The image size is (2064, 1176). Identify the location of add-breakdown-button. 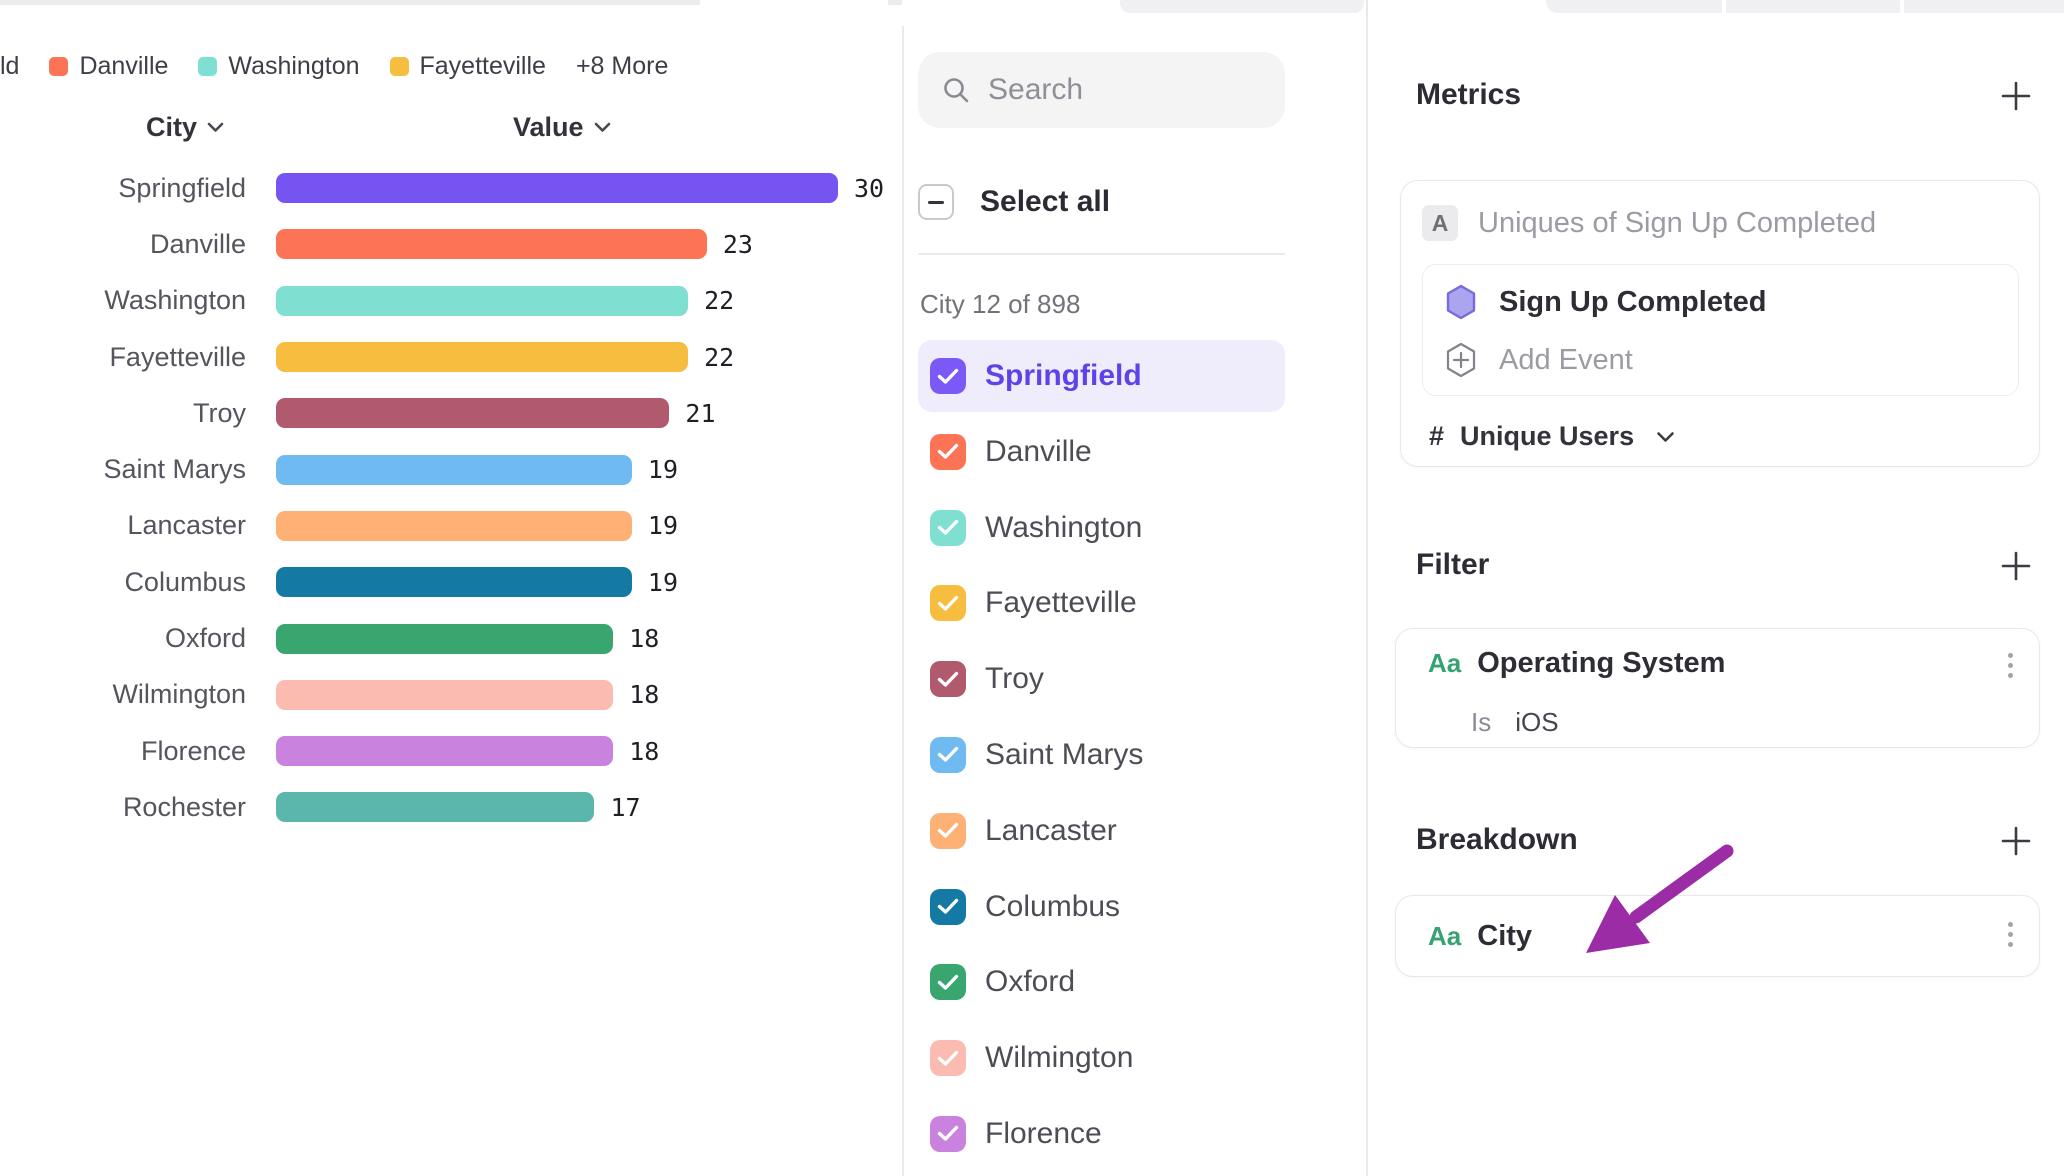
(2016, 841).